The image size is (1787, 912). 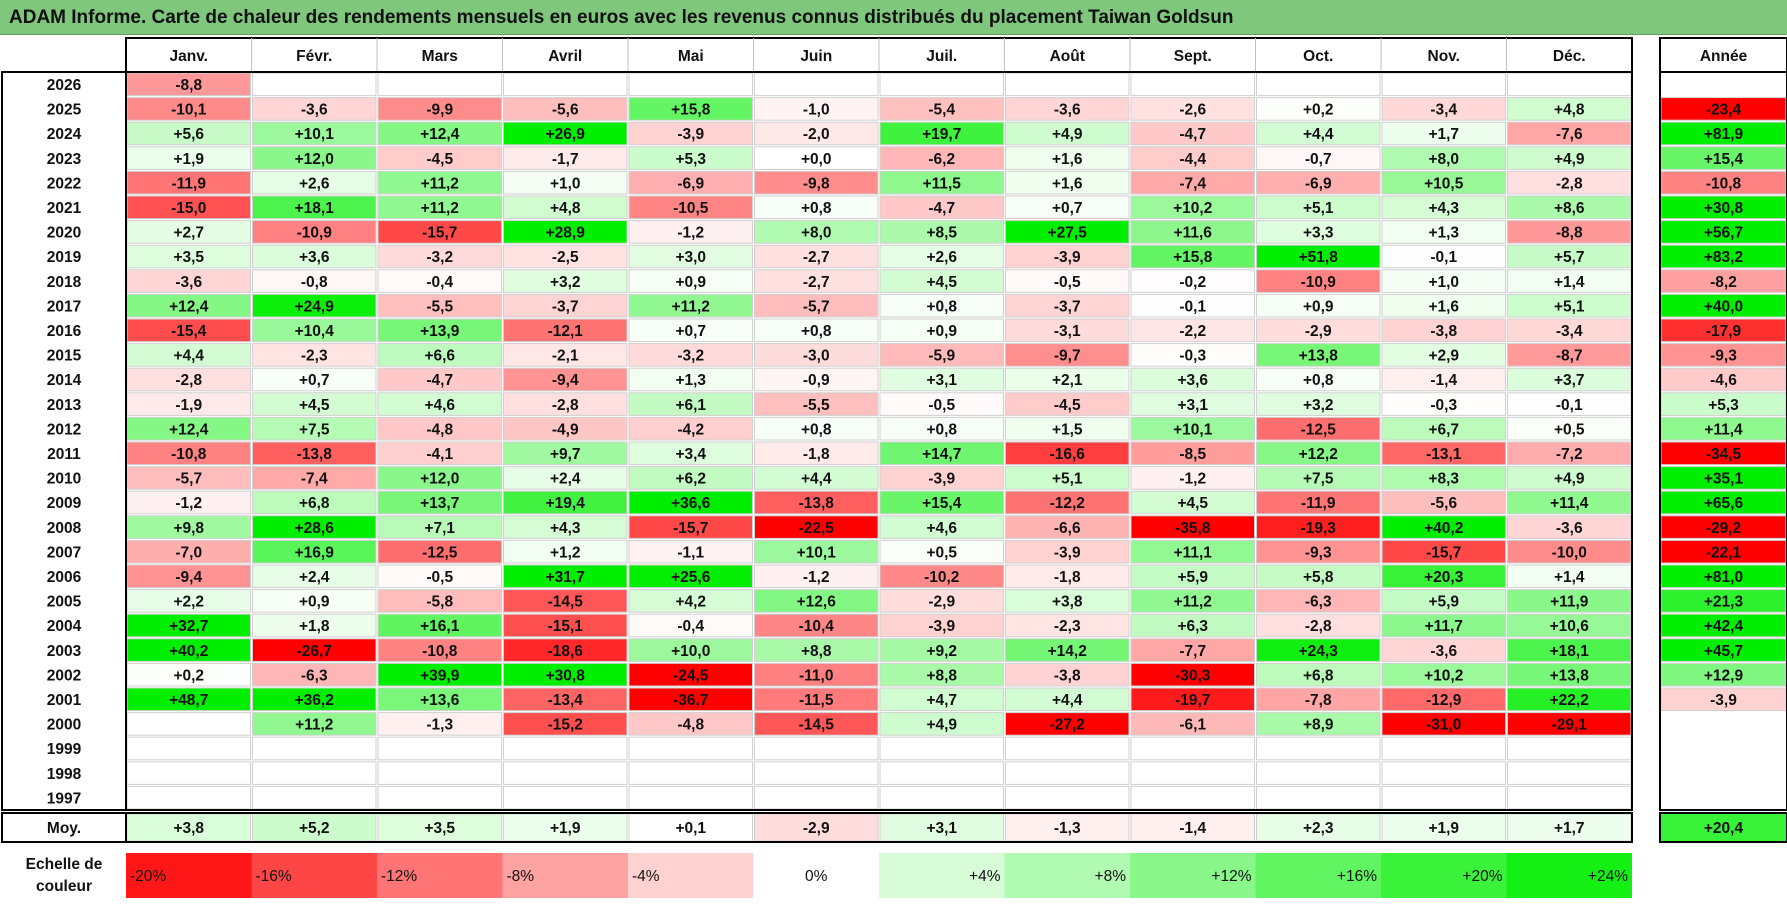 I want to click on month-header: Mars, so click(x=440, y=56).